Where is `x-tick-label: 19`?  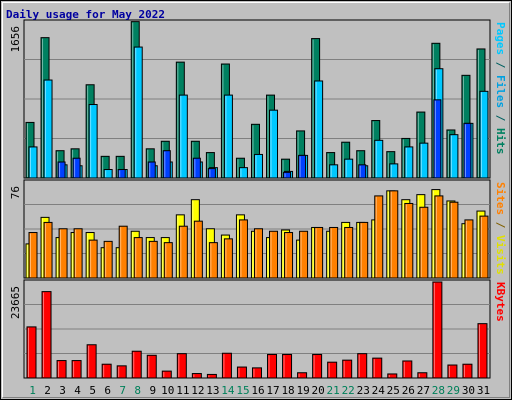 x-tick-label: 19 is located at coordinates (302, 390).